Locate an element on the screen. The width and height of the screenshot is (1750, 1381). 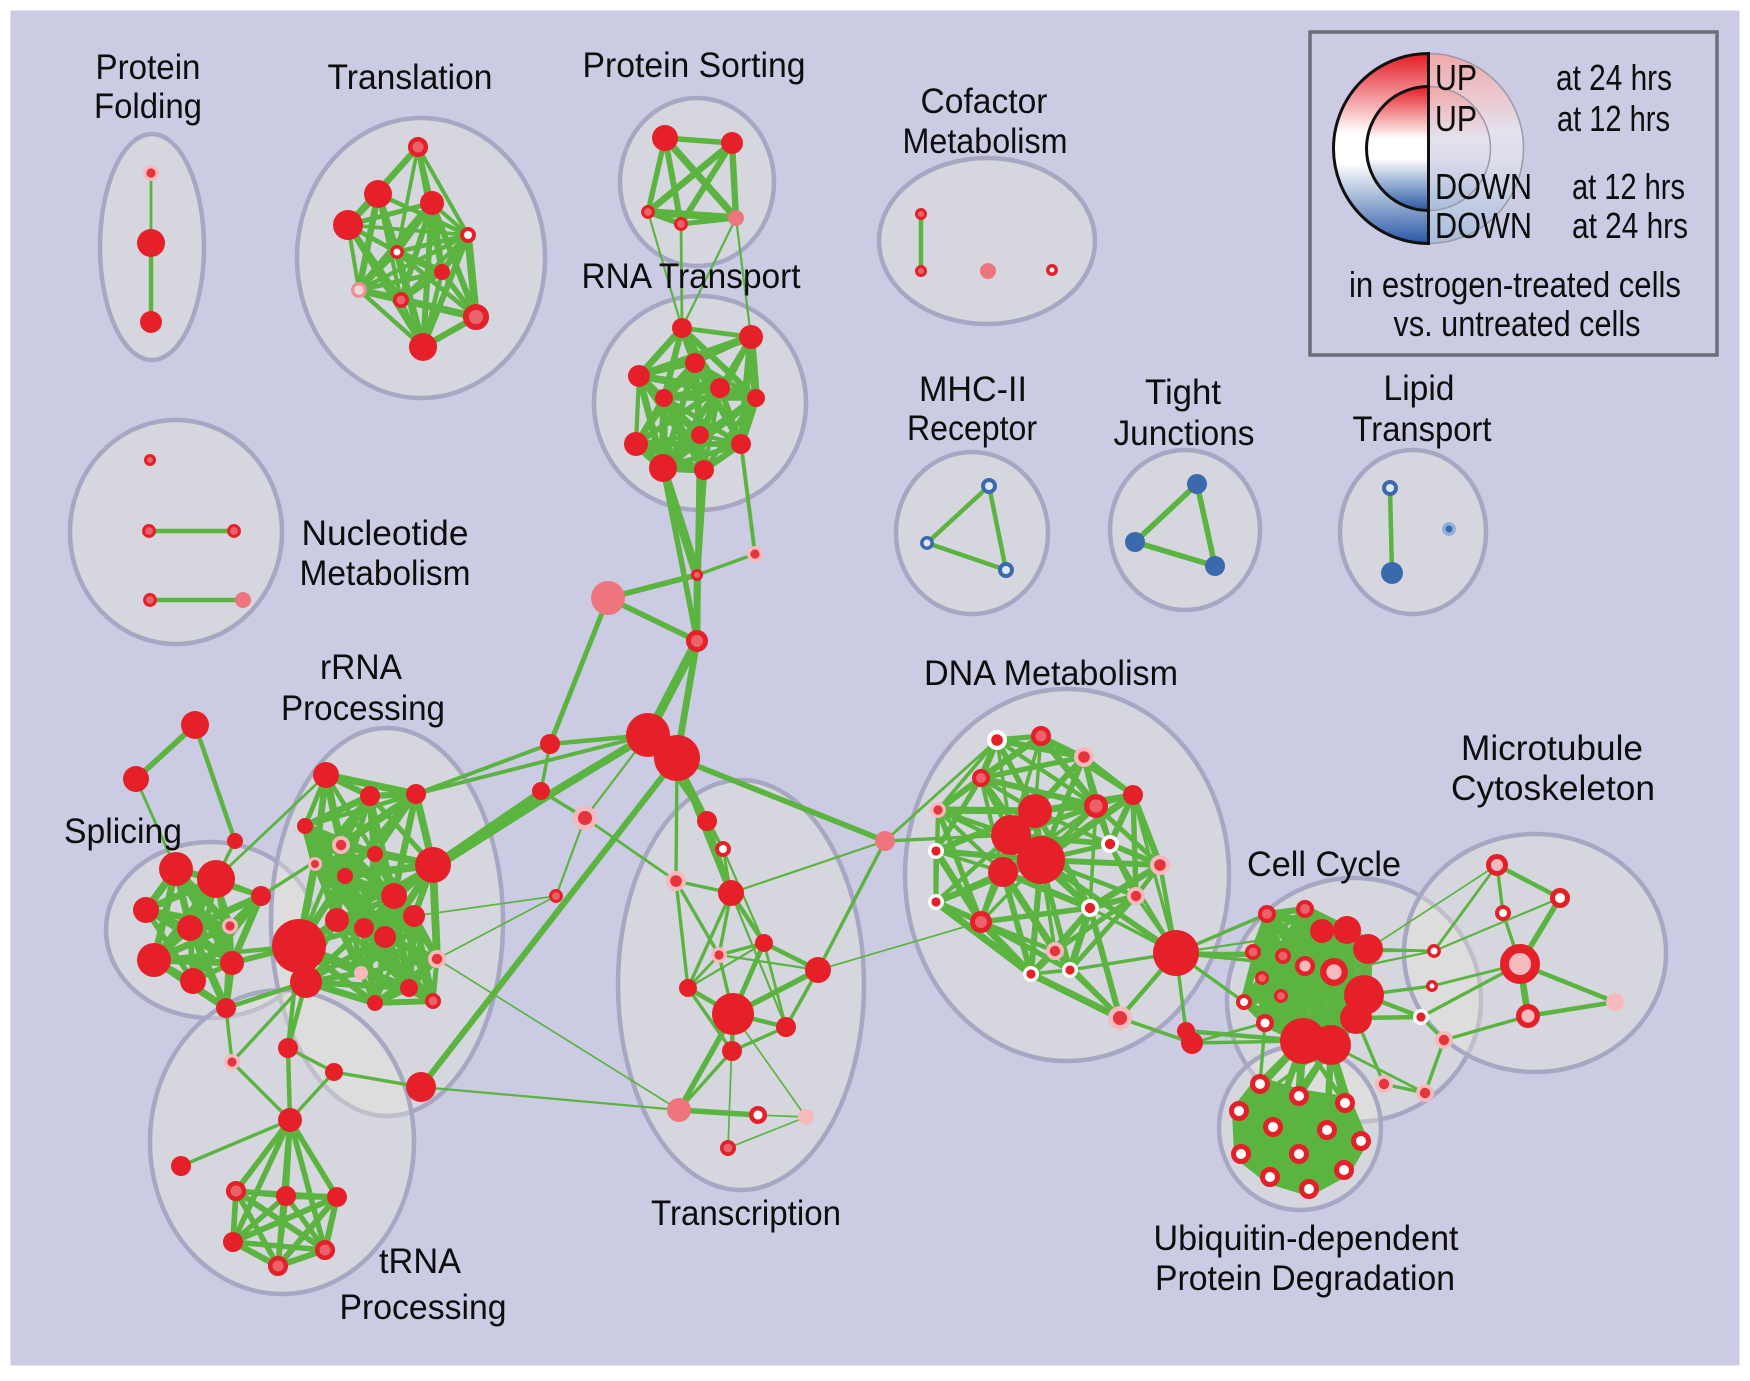
svg-text: Protein Sorting is located at coordinates (694, 65).